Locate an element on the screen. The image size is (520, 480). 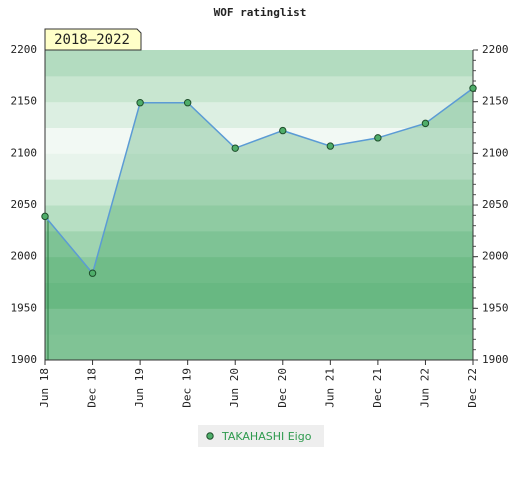
y-tick-label: 1950 is located at coordinates (24, 307).